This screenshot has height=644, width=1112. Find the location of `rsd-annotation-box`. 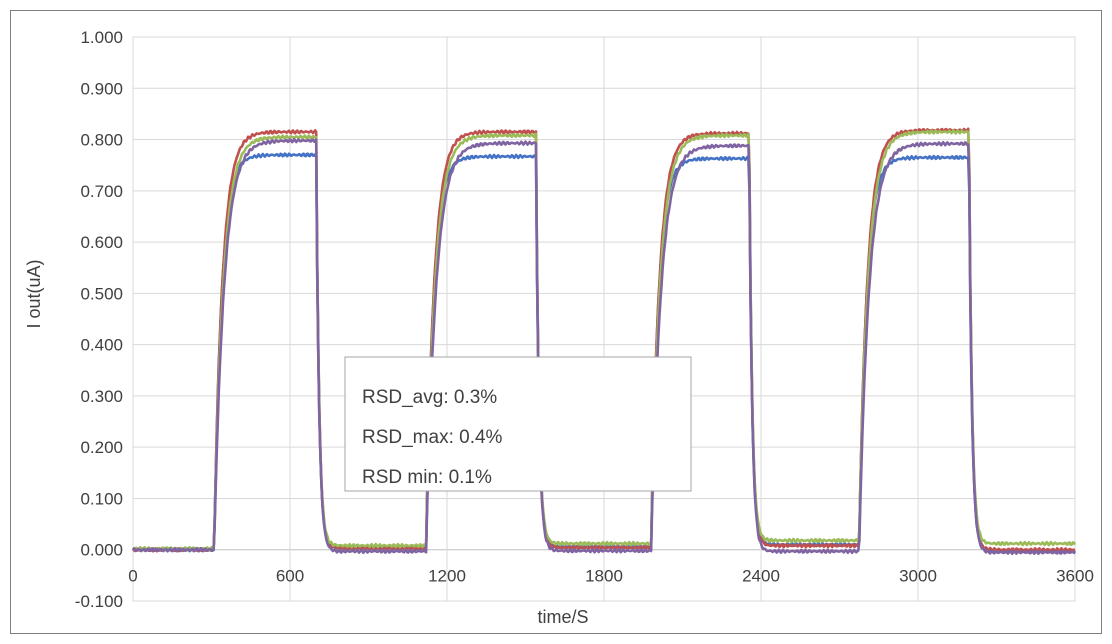

rsd-annotation-box is located at coordinates (518, 424).